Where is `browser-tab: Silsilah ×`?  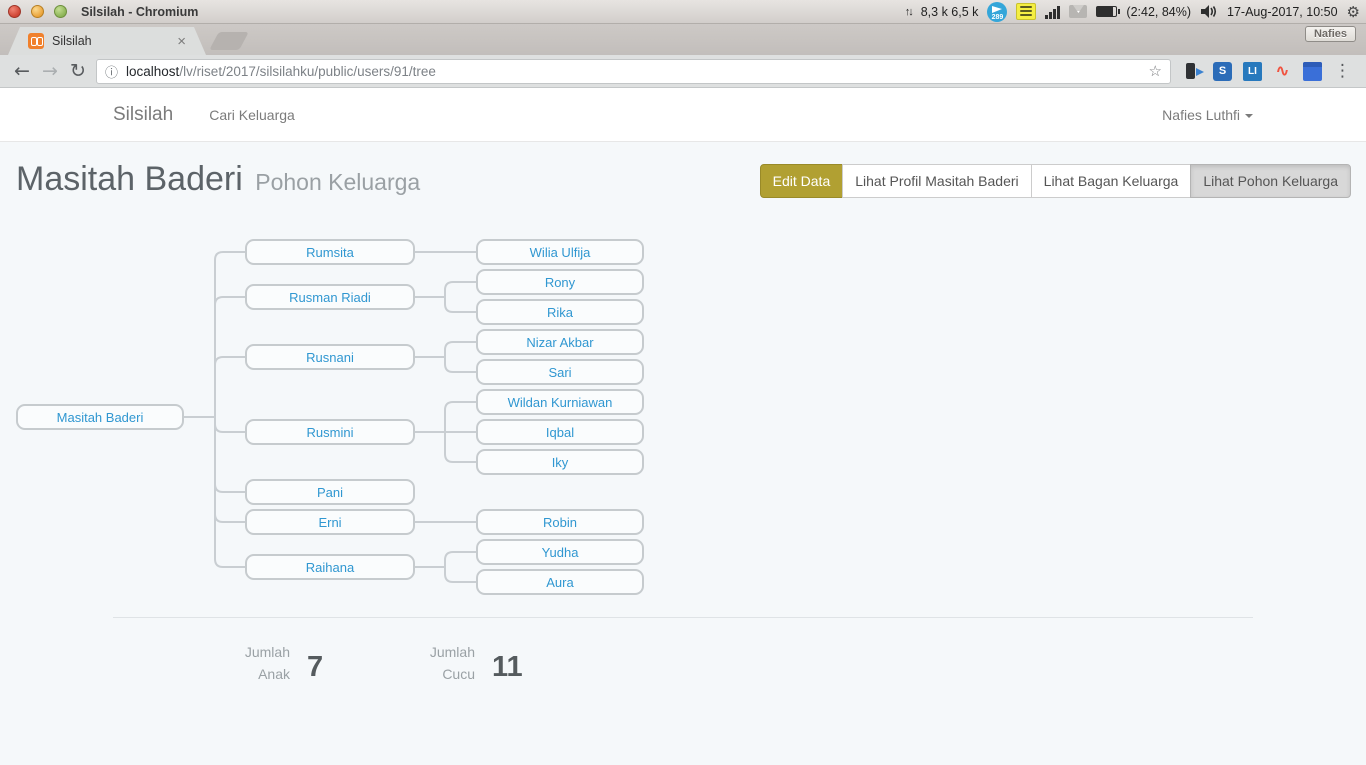 browser-tab: Silsilah × is located at coordinates (107, 41).